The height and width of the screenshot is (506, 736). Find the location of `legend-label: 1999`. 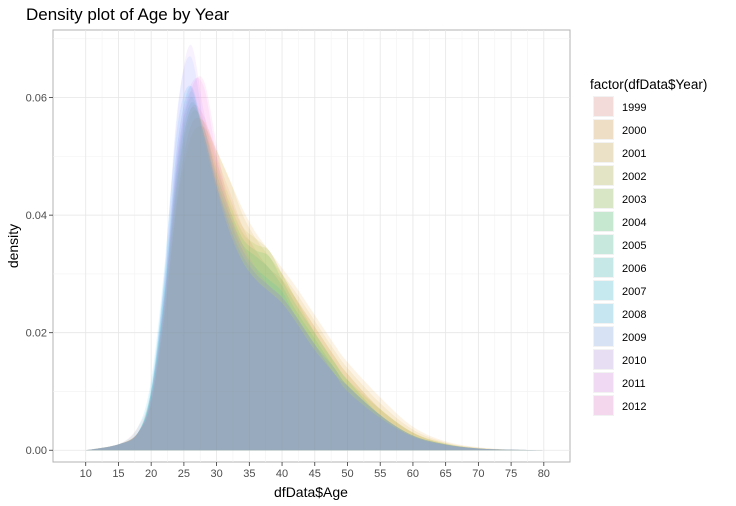

legend-label: 1999 is located at coordinates (634, 108).